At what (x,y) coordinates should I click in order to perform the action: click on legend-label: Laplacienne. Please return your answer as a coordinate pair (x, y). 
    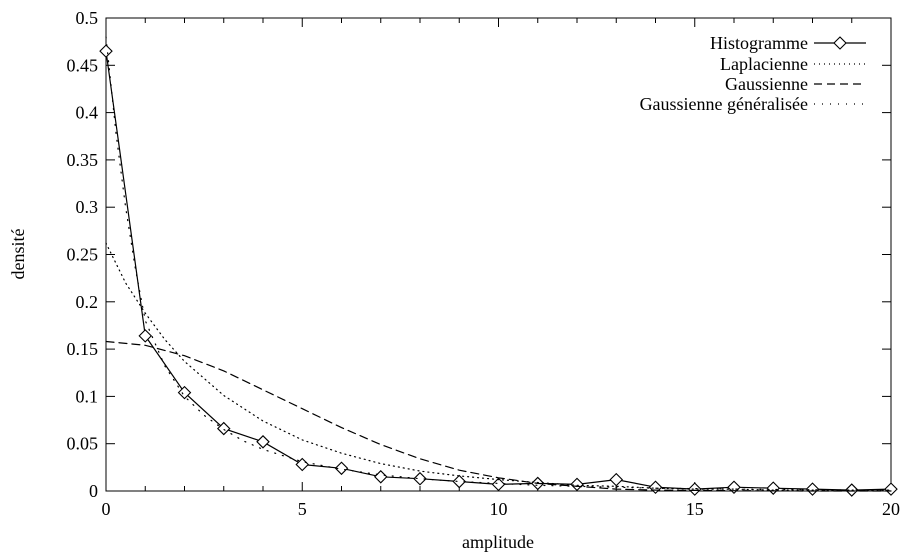
    Looking at the image, I should click on (764, 64).